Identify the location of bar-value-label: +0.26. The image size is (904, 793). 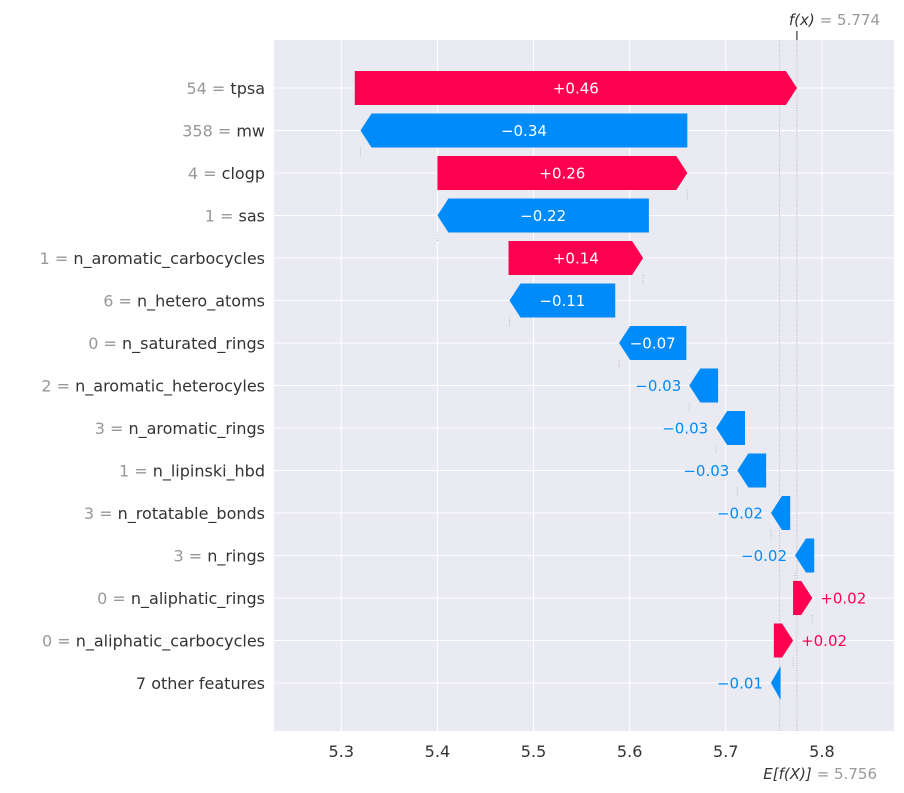
(562, 174).